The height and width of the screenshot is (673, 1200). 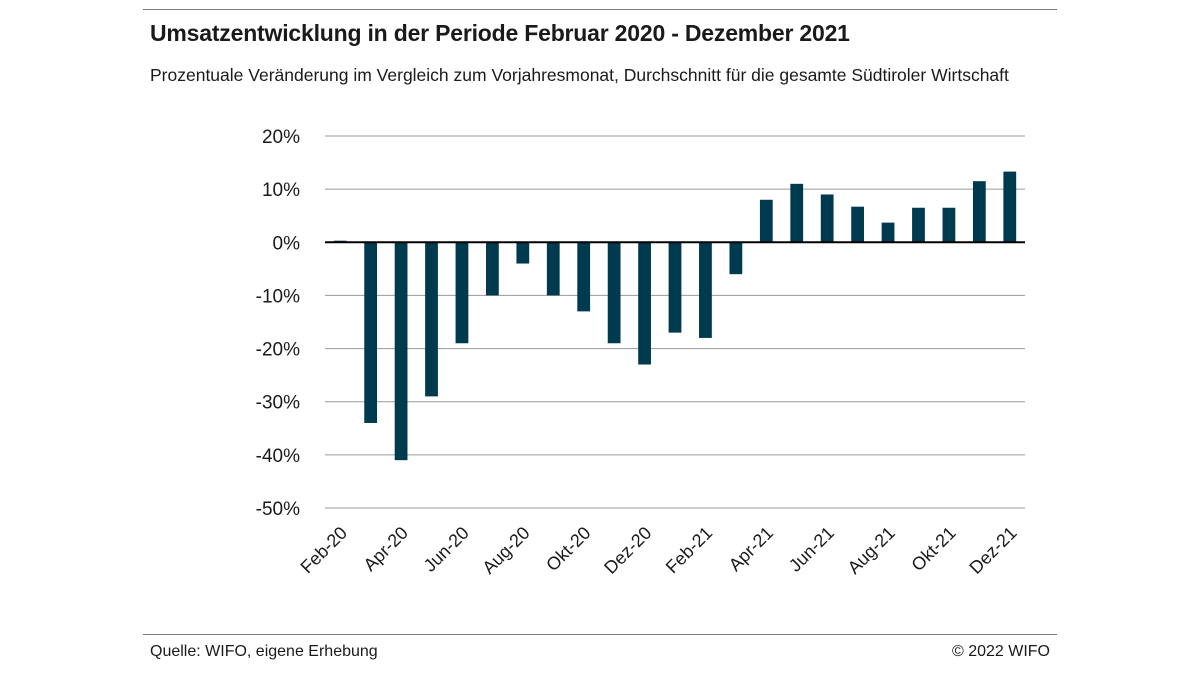 I want to click on x-tick-label: Aug-20, so click(x=505, y=550).